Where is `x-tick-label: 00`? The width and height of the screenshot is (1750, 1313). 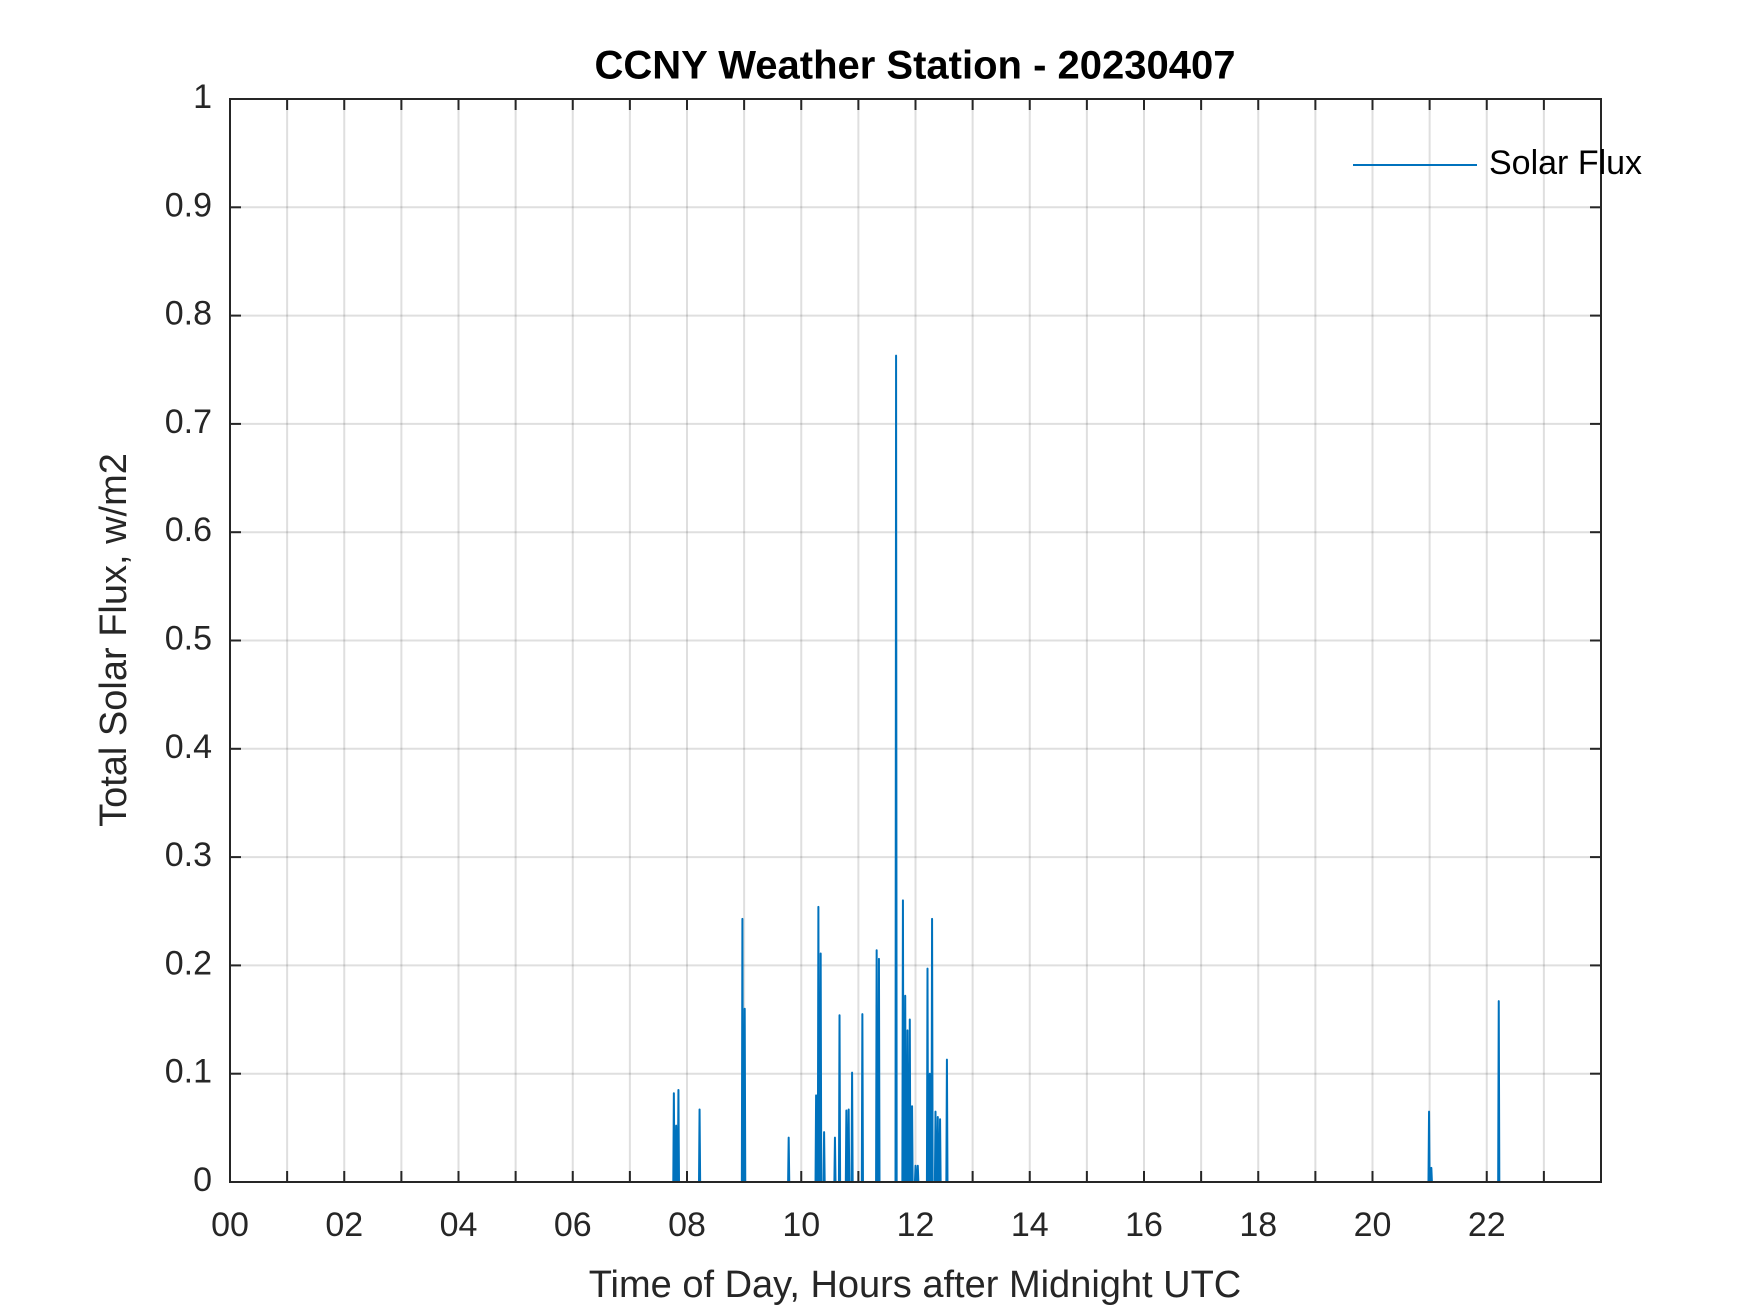 x-tick-label: 00 is located at coordinates (230, 1225).